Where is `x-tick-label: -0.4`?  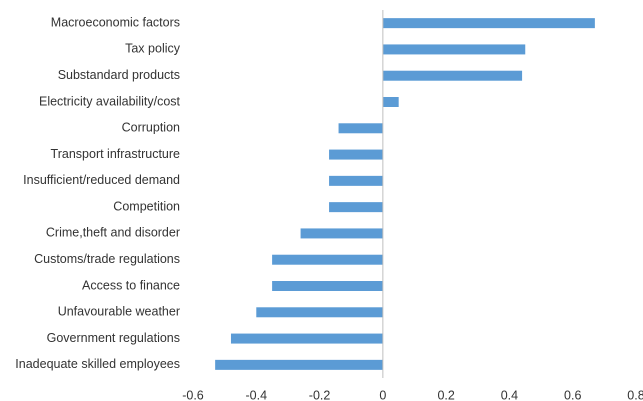
x-tick-label: -0.4 is located at coordinates (257, 394).